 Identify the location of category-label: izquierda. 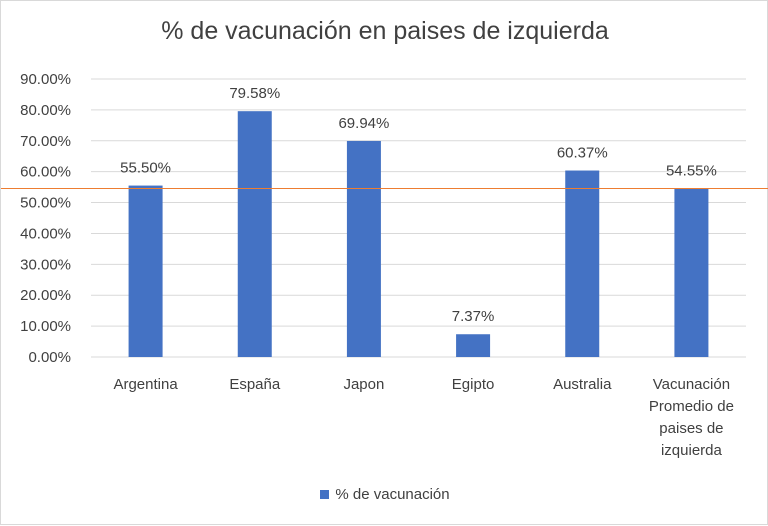
(692, 450).